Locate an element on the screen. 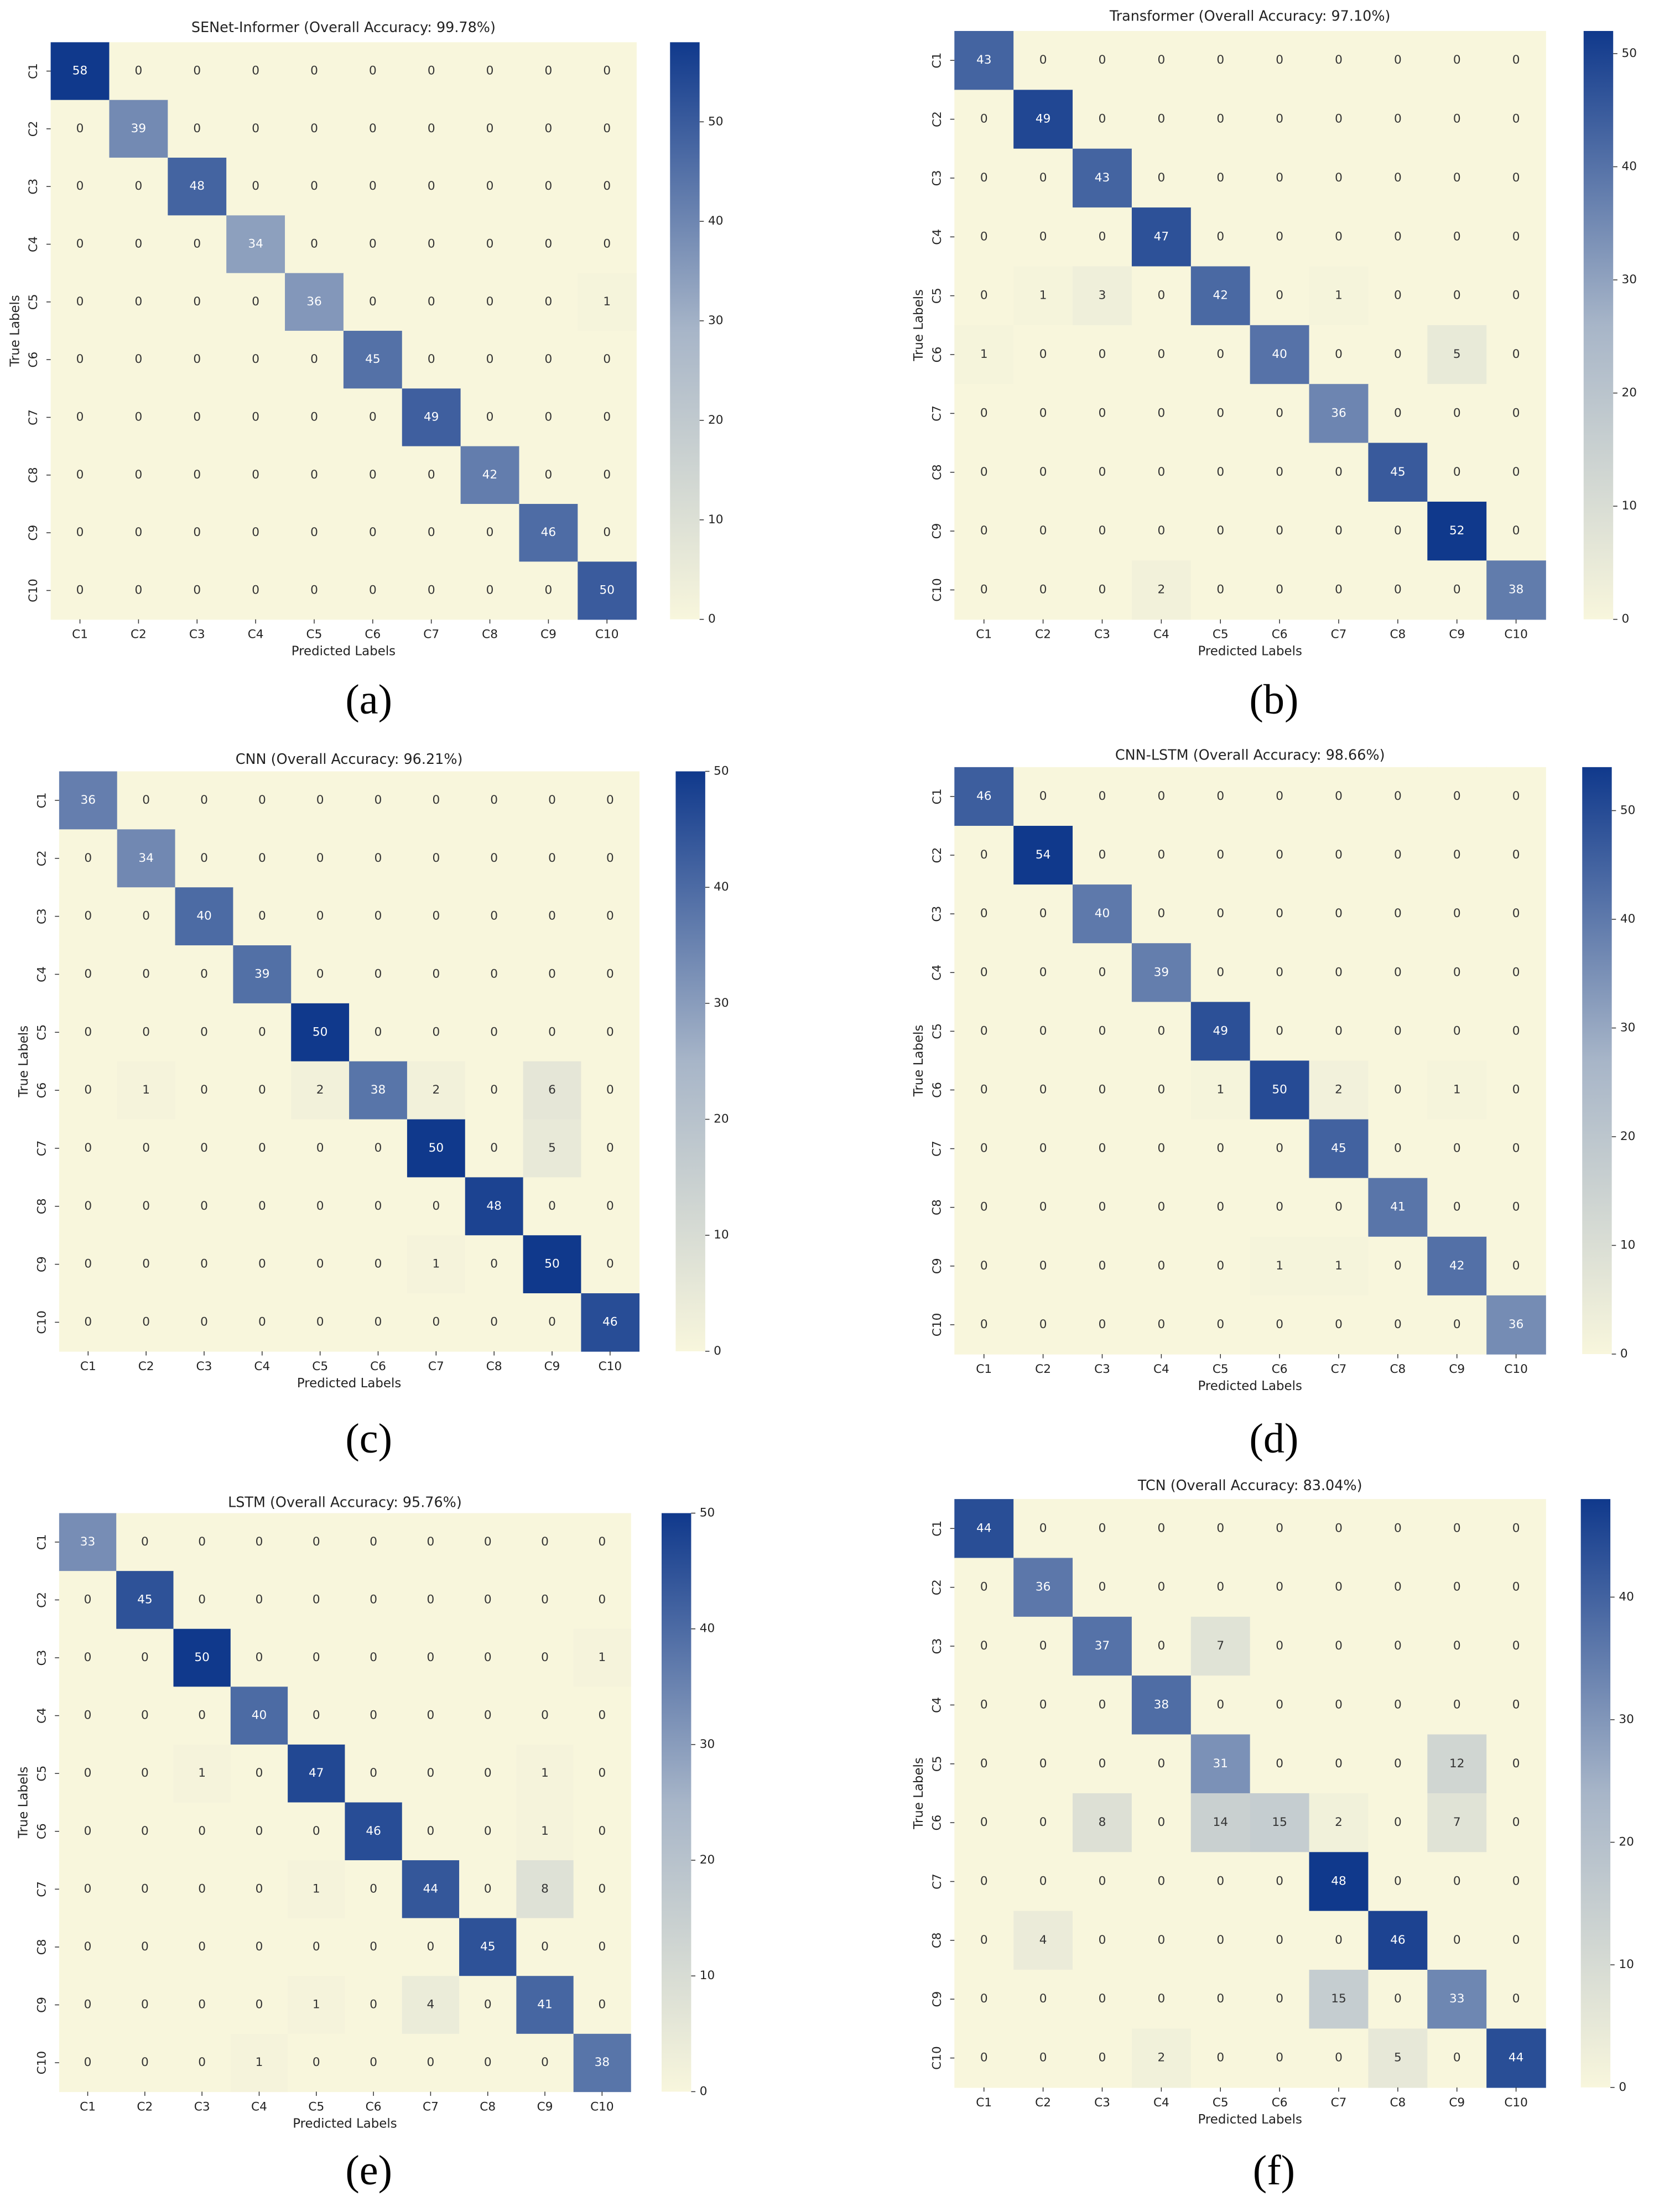  colorbar-tick-label: 50 is located at coordinates (716, 121).